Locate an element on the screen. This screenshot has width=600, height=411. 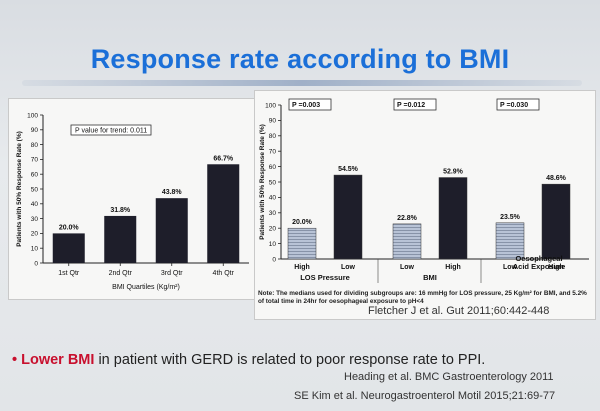
bar-value-label: 22.8% is located at coordinates (407, 218).